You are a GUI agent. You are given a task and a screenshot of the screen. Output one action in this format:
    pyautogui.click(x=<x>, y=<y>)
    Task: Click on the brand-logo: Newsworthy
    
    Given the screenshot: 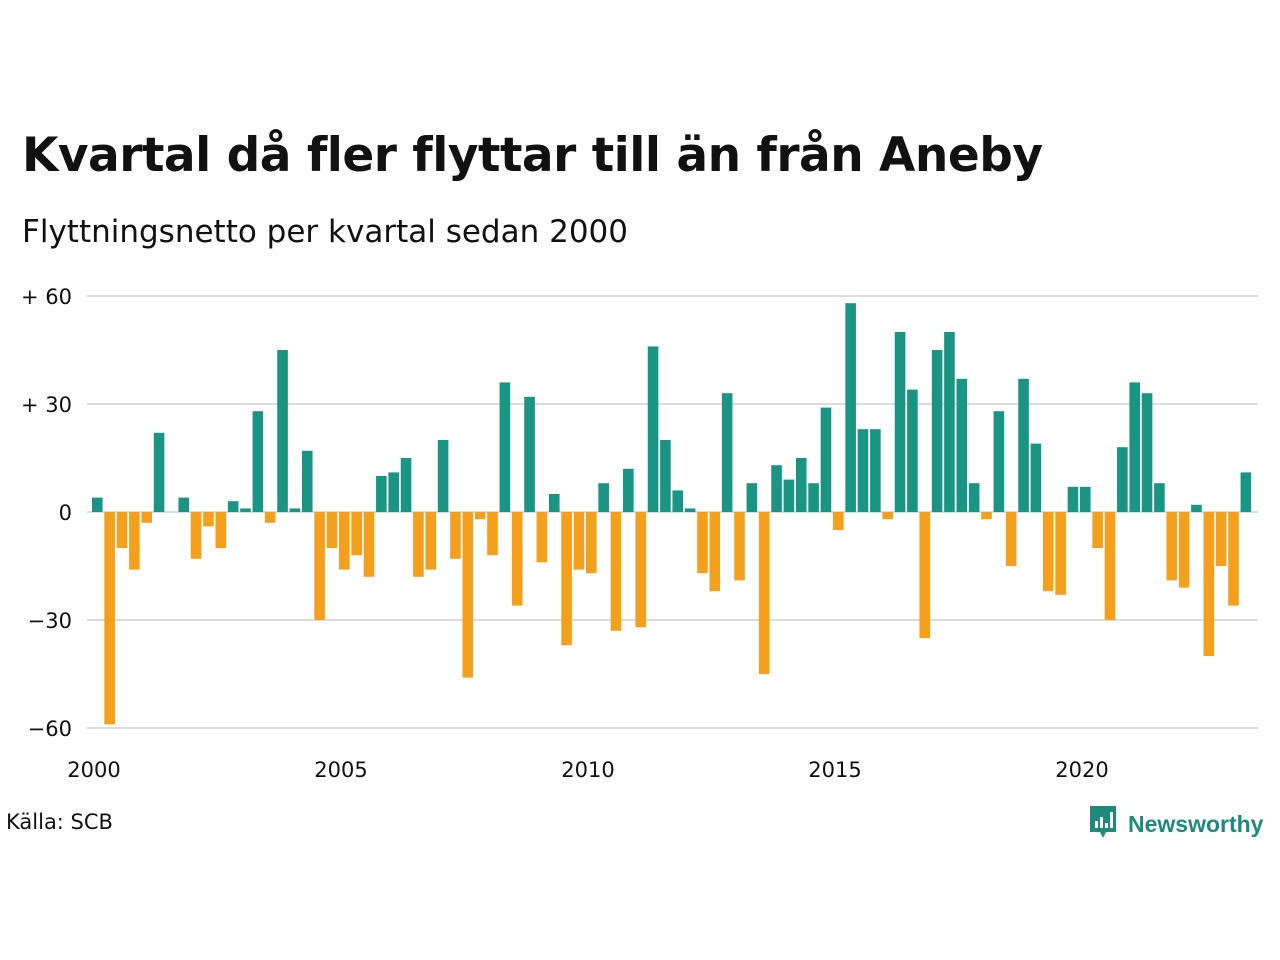 What is the action you would take?
    pyautogui.click(x=1175, y=824)
    